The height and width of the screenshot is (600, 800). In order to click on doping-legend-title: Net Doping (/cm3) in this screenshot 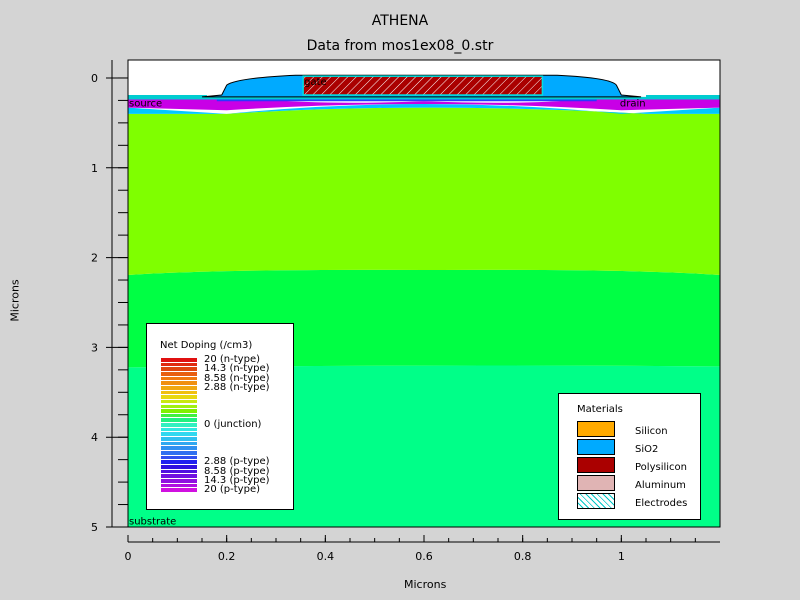, I will do `click(206, 345)`.